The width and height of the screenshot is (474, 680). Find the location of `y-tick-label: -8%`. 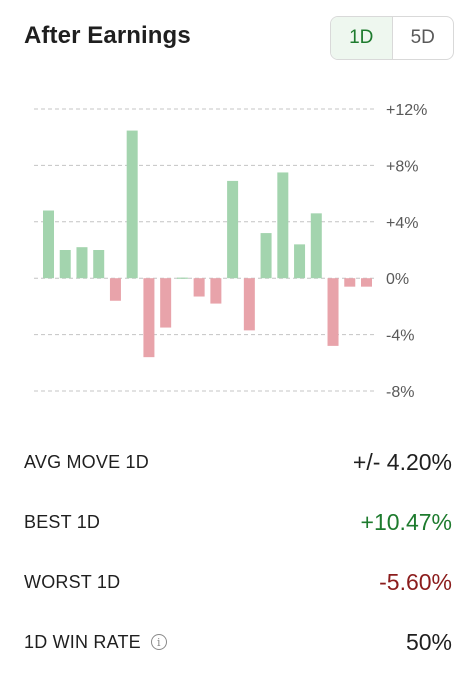

y-tick-label: -8% is located at coordinates (400, 392).